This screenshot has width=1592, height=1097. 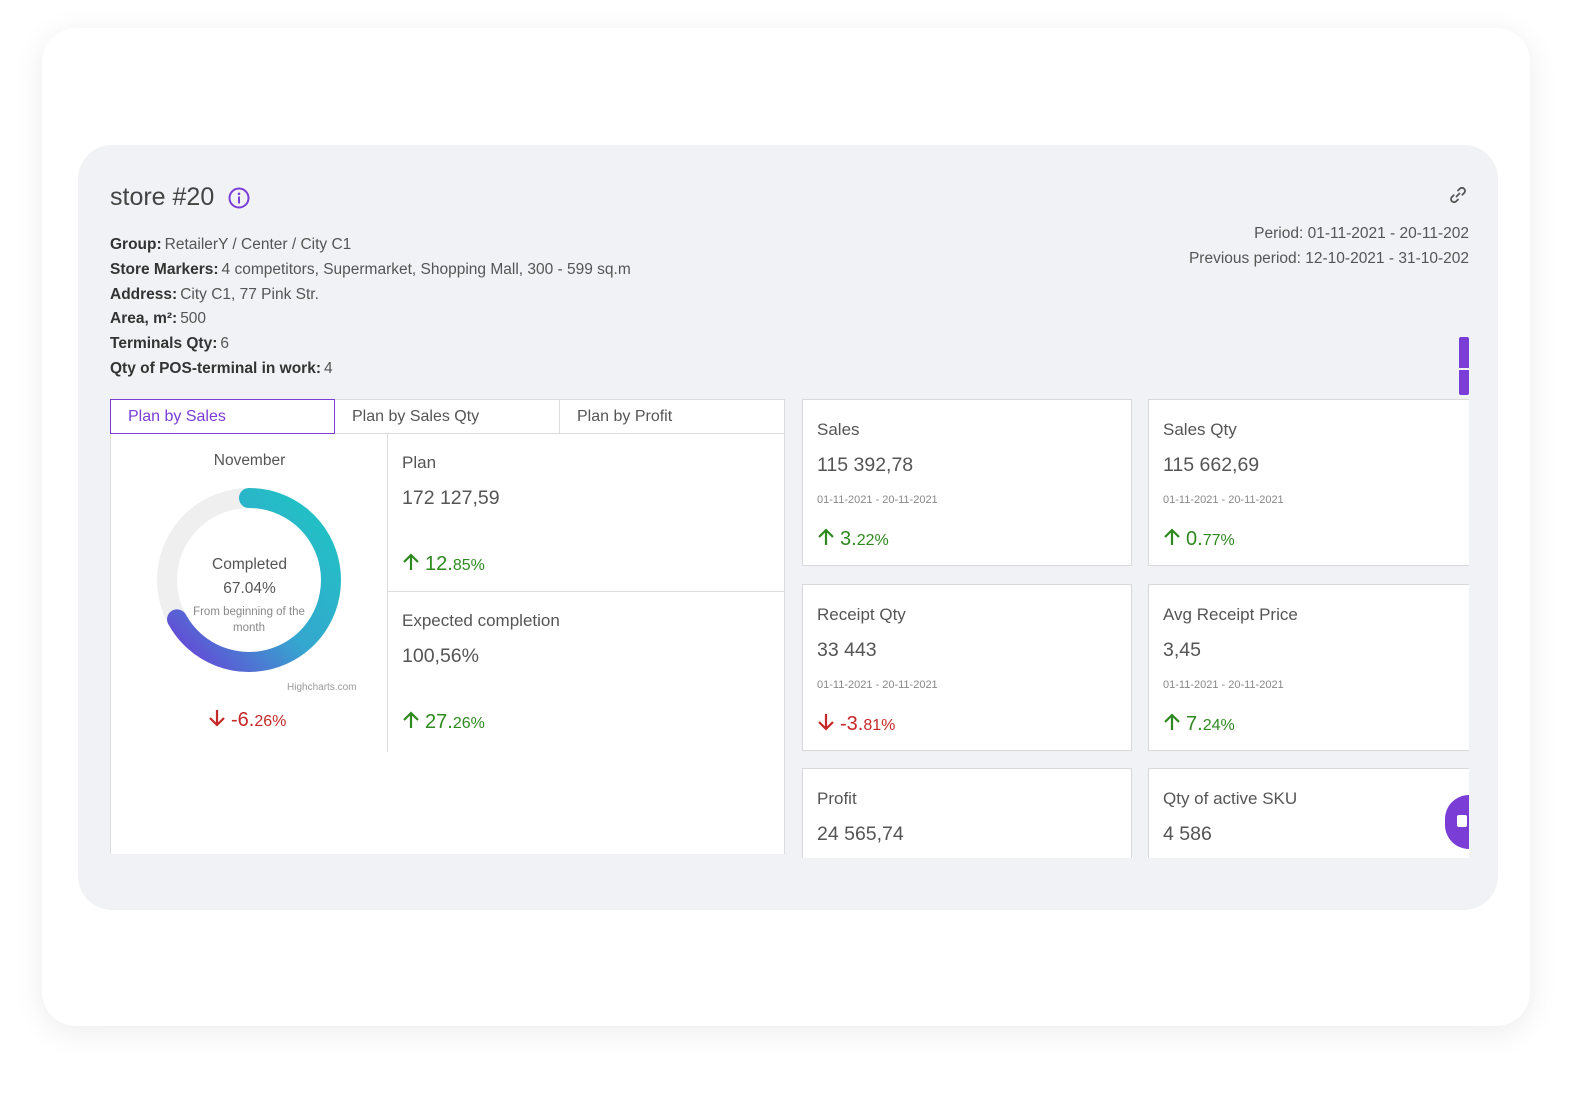 I want to click on completion-donut, so click(x=249, y=580).